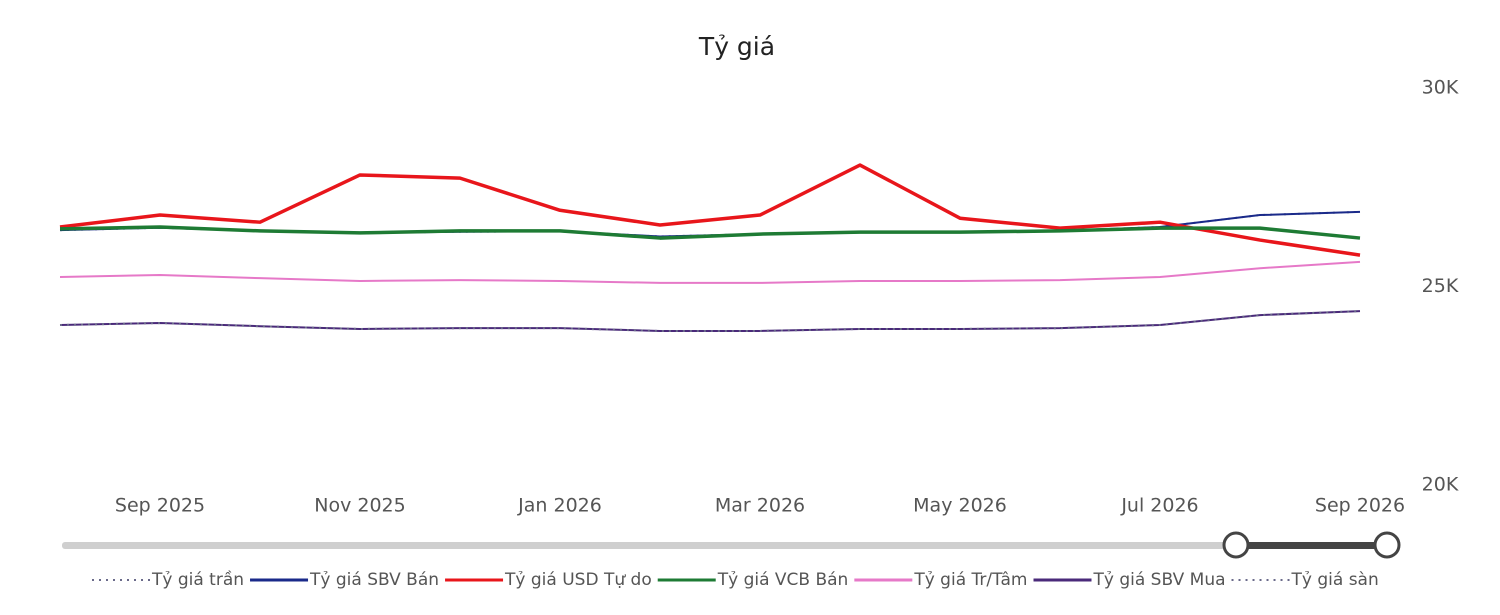  Describe the element at coordinates (559, 506) in the screenshot. I see `x-tick-label: Jan 2026` at that location.